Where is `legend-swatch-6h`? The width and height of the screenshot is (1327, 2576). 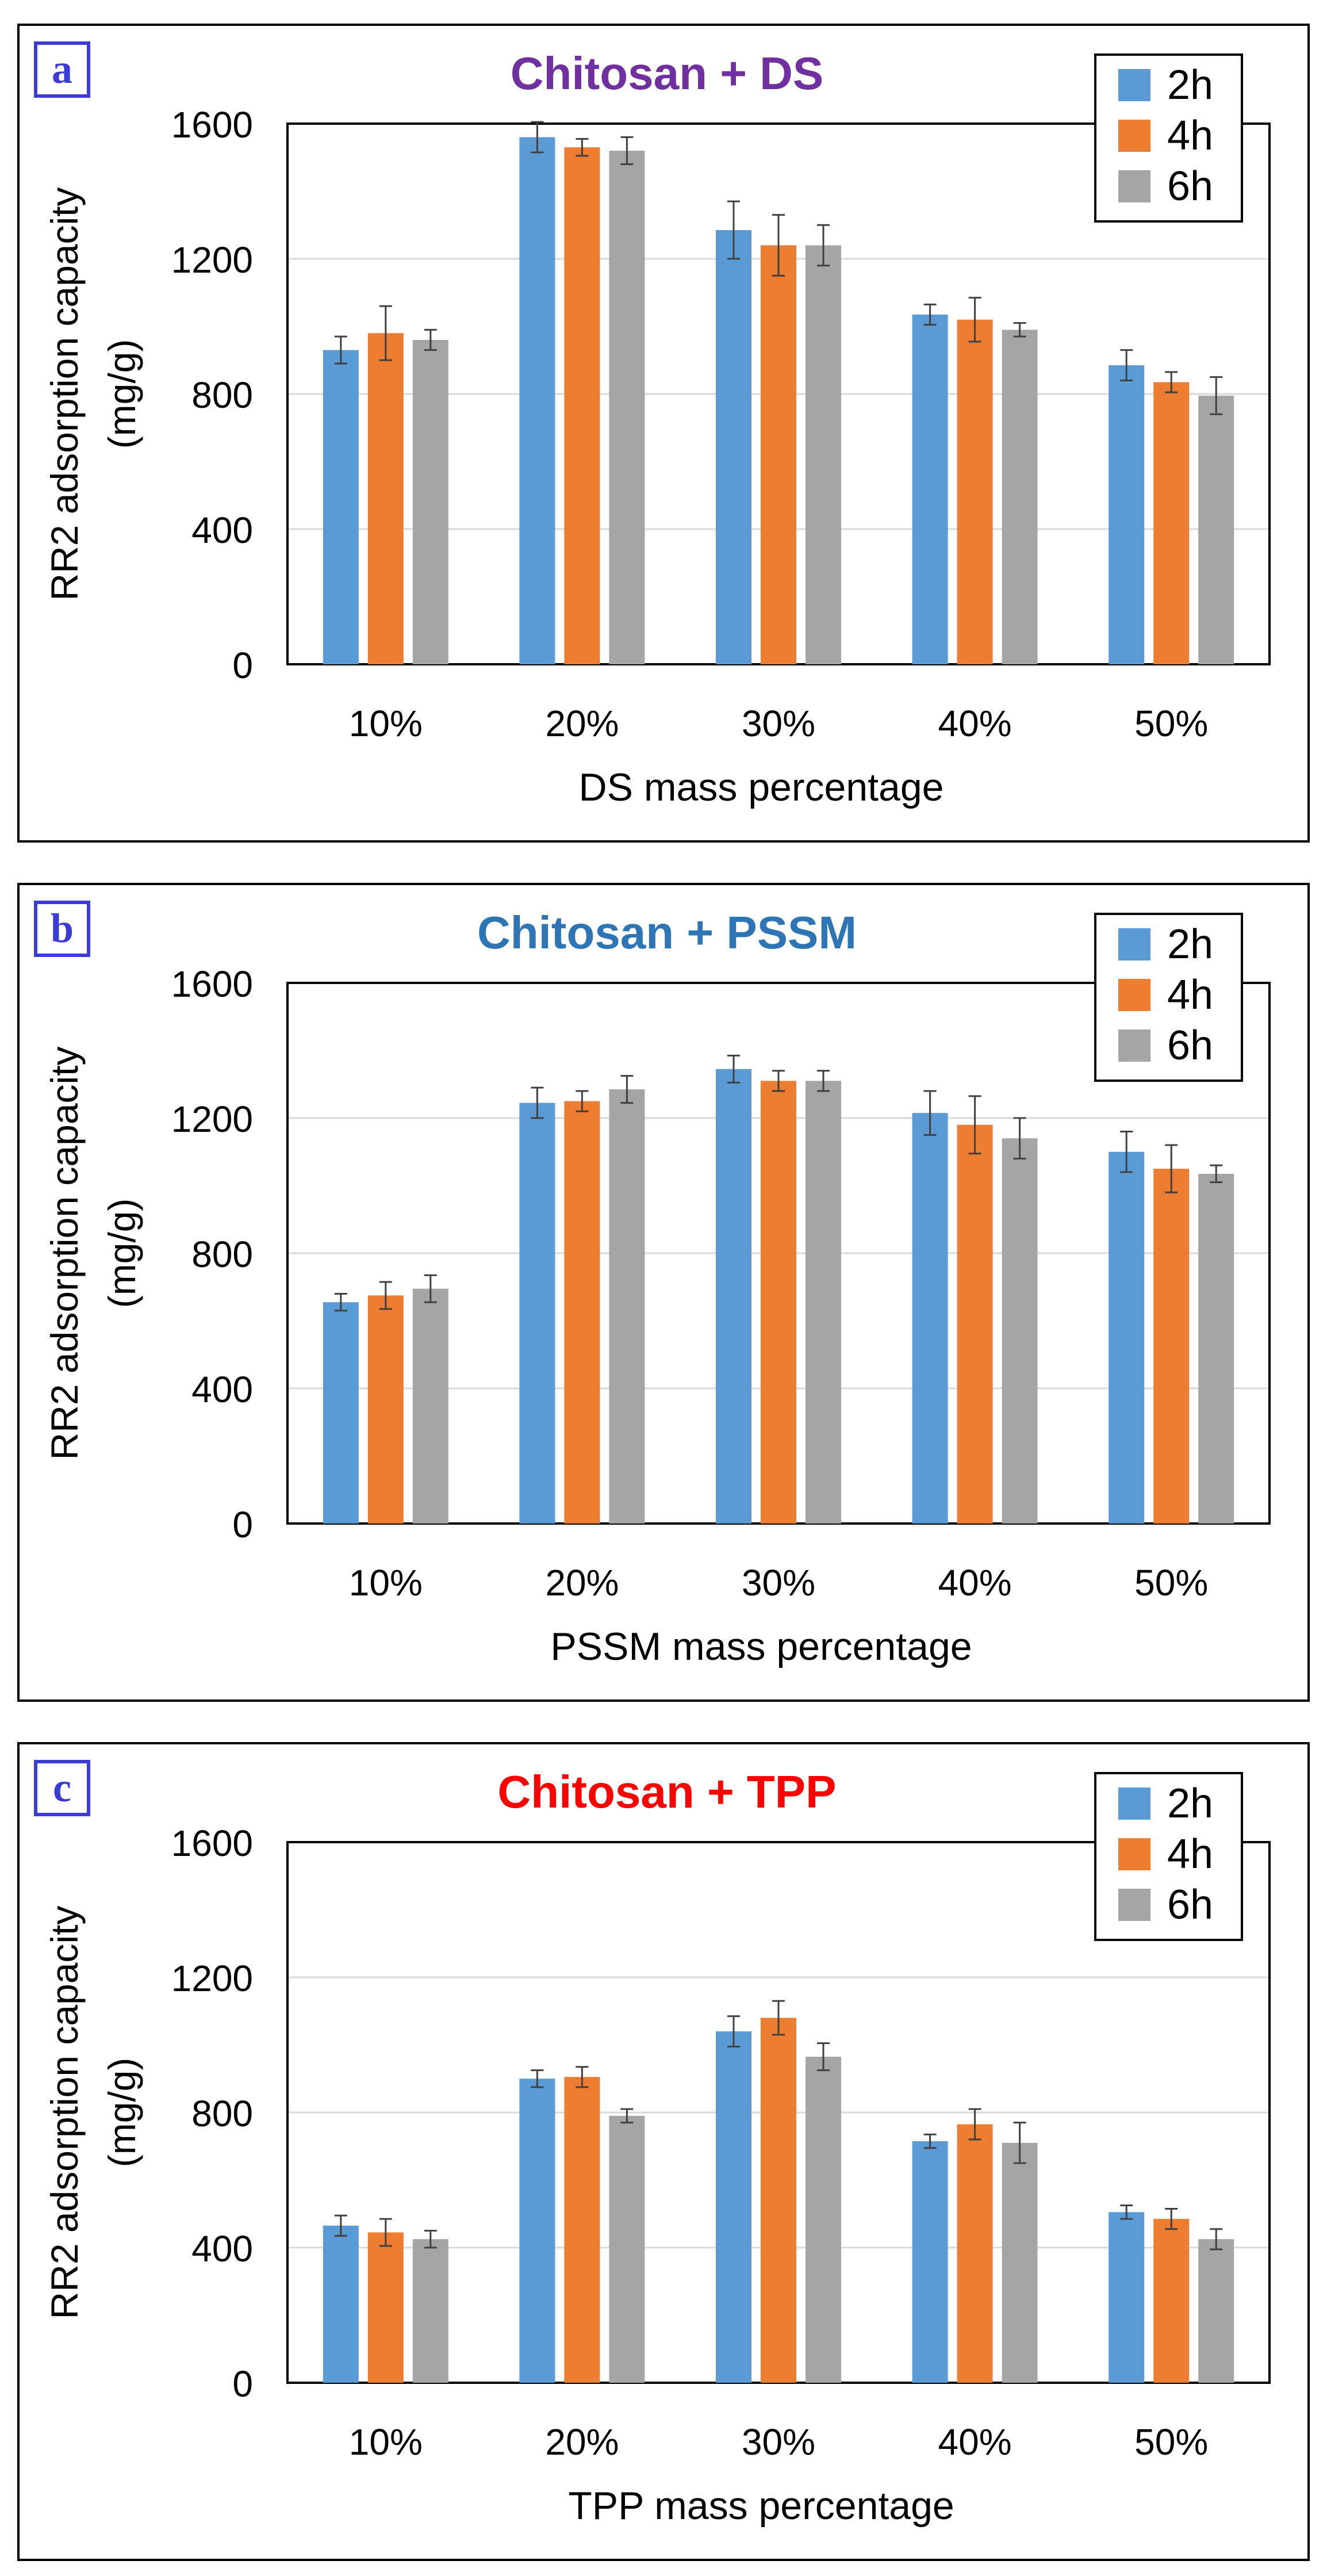 legend-swatch-6h is located at coordinates (1134, 1905).